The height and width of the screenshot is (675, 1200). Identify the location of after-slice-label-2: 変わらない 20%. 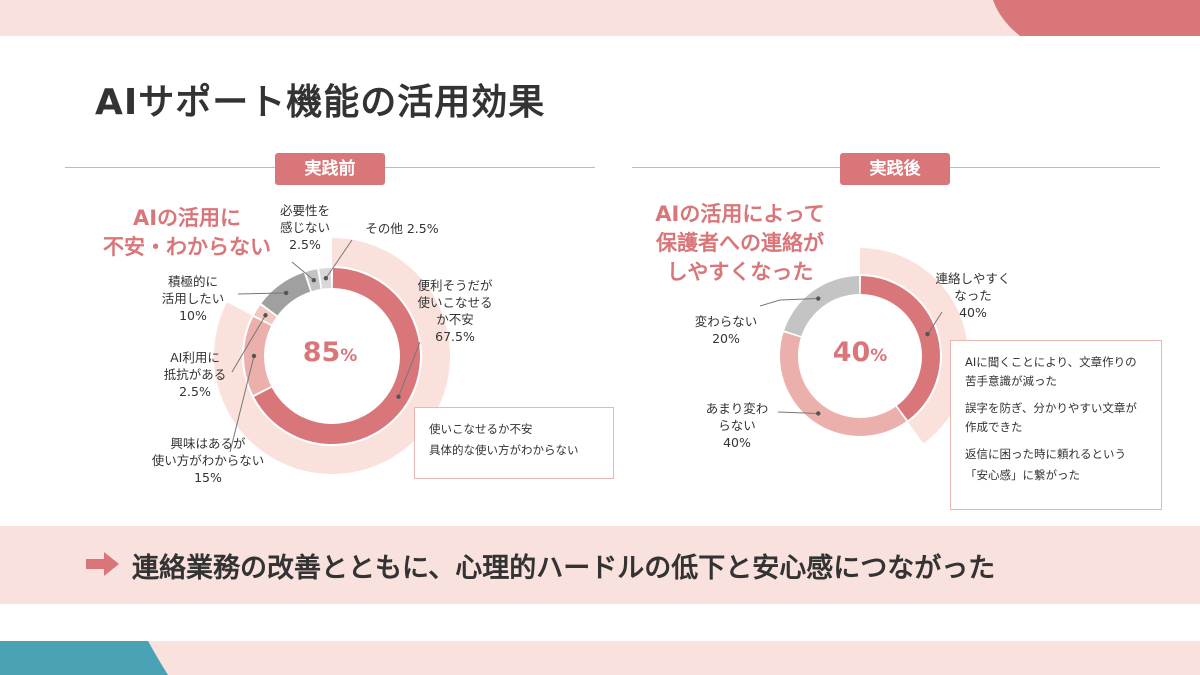
(726, 330).